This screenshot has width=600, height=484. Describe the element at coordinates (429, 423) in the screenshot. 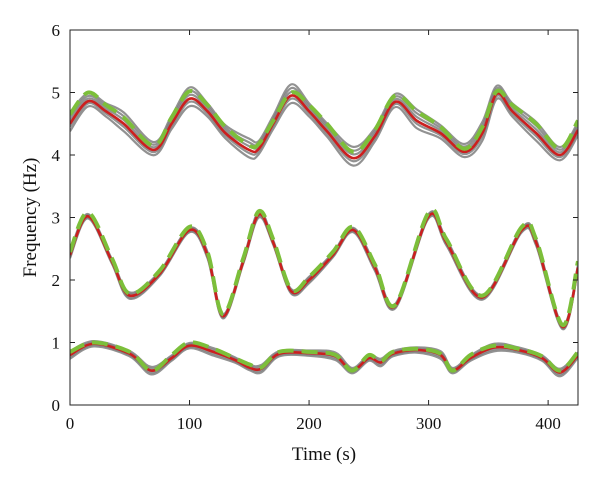

I see `x-tick-label: 300` at that location.